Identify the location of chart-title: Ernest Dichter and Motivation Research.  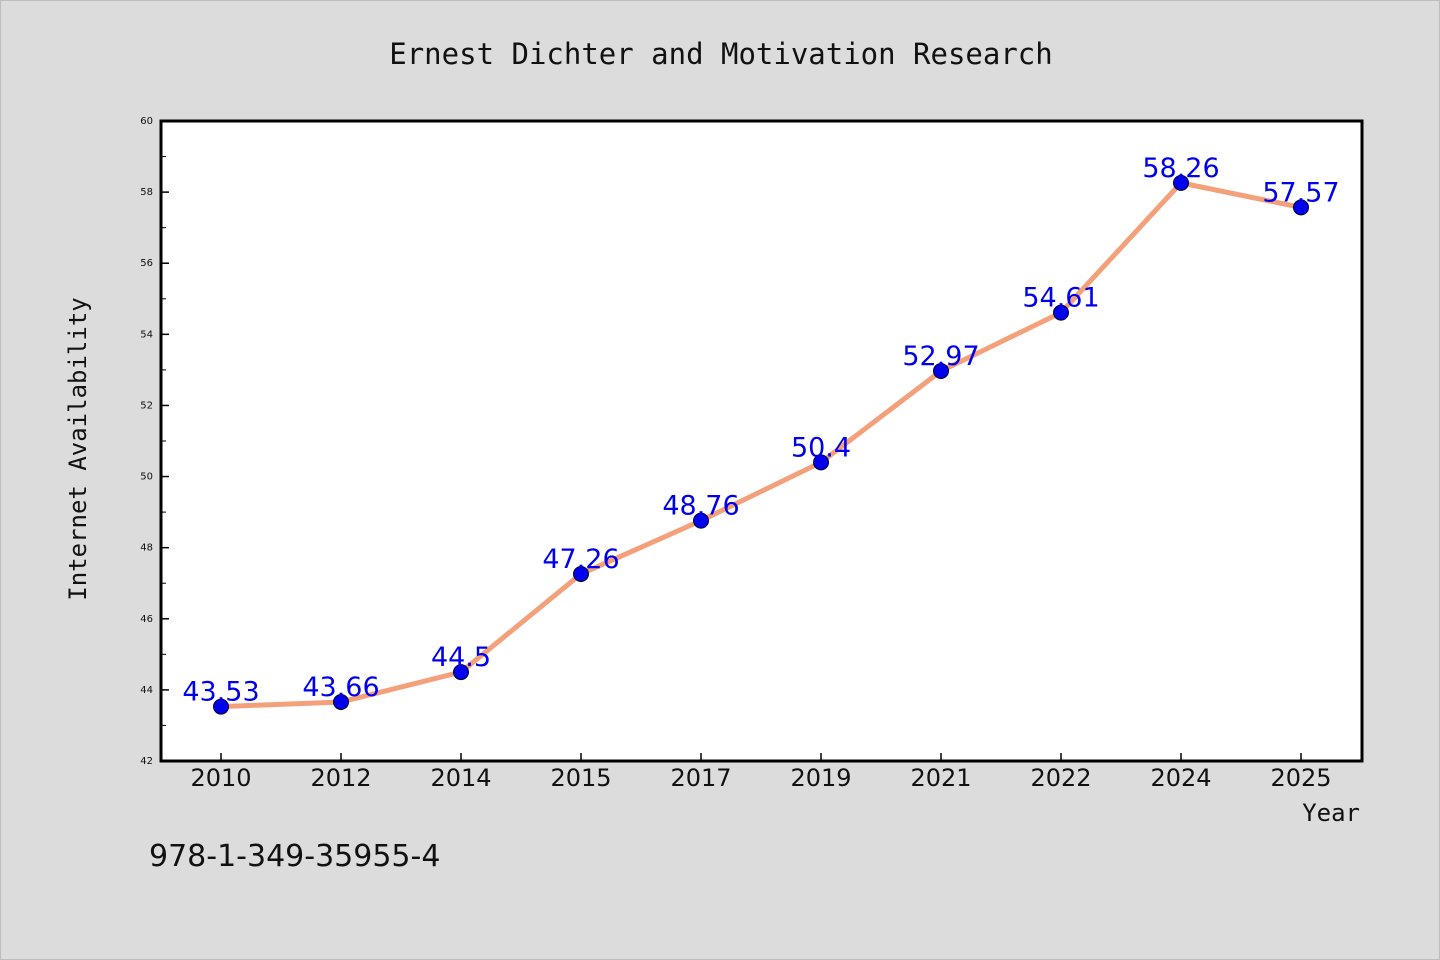
(720, 54).